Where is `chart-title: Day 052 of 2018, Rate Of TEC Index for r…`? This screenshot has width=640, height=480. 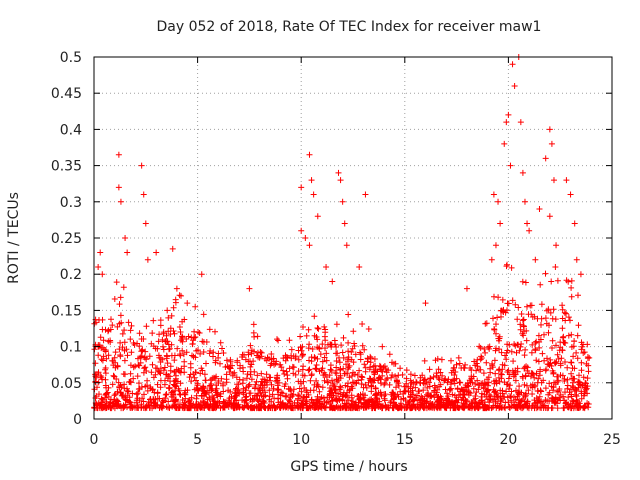
chart-title: Day 052 of 2018, Rate Of TEC Index for r… is located at coordinates (349, 27).